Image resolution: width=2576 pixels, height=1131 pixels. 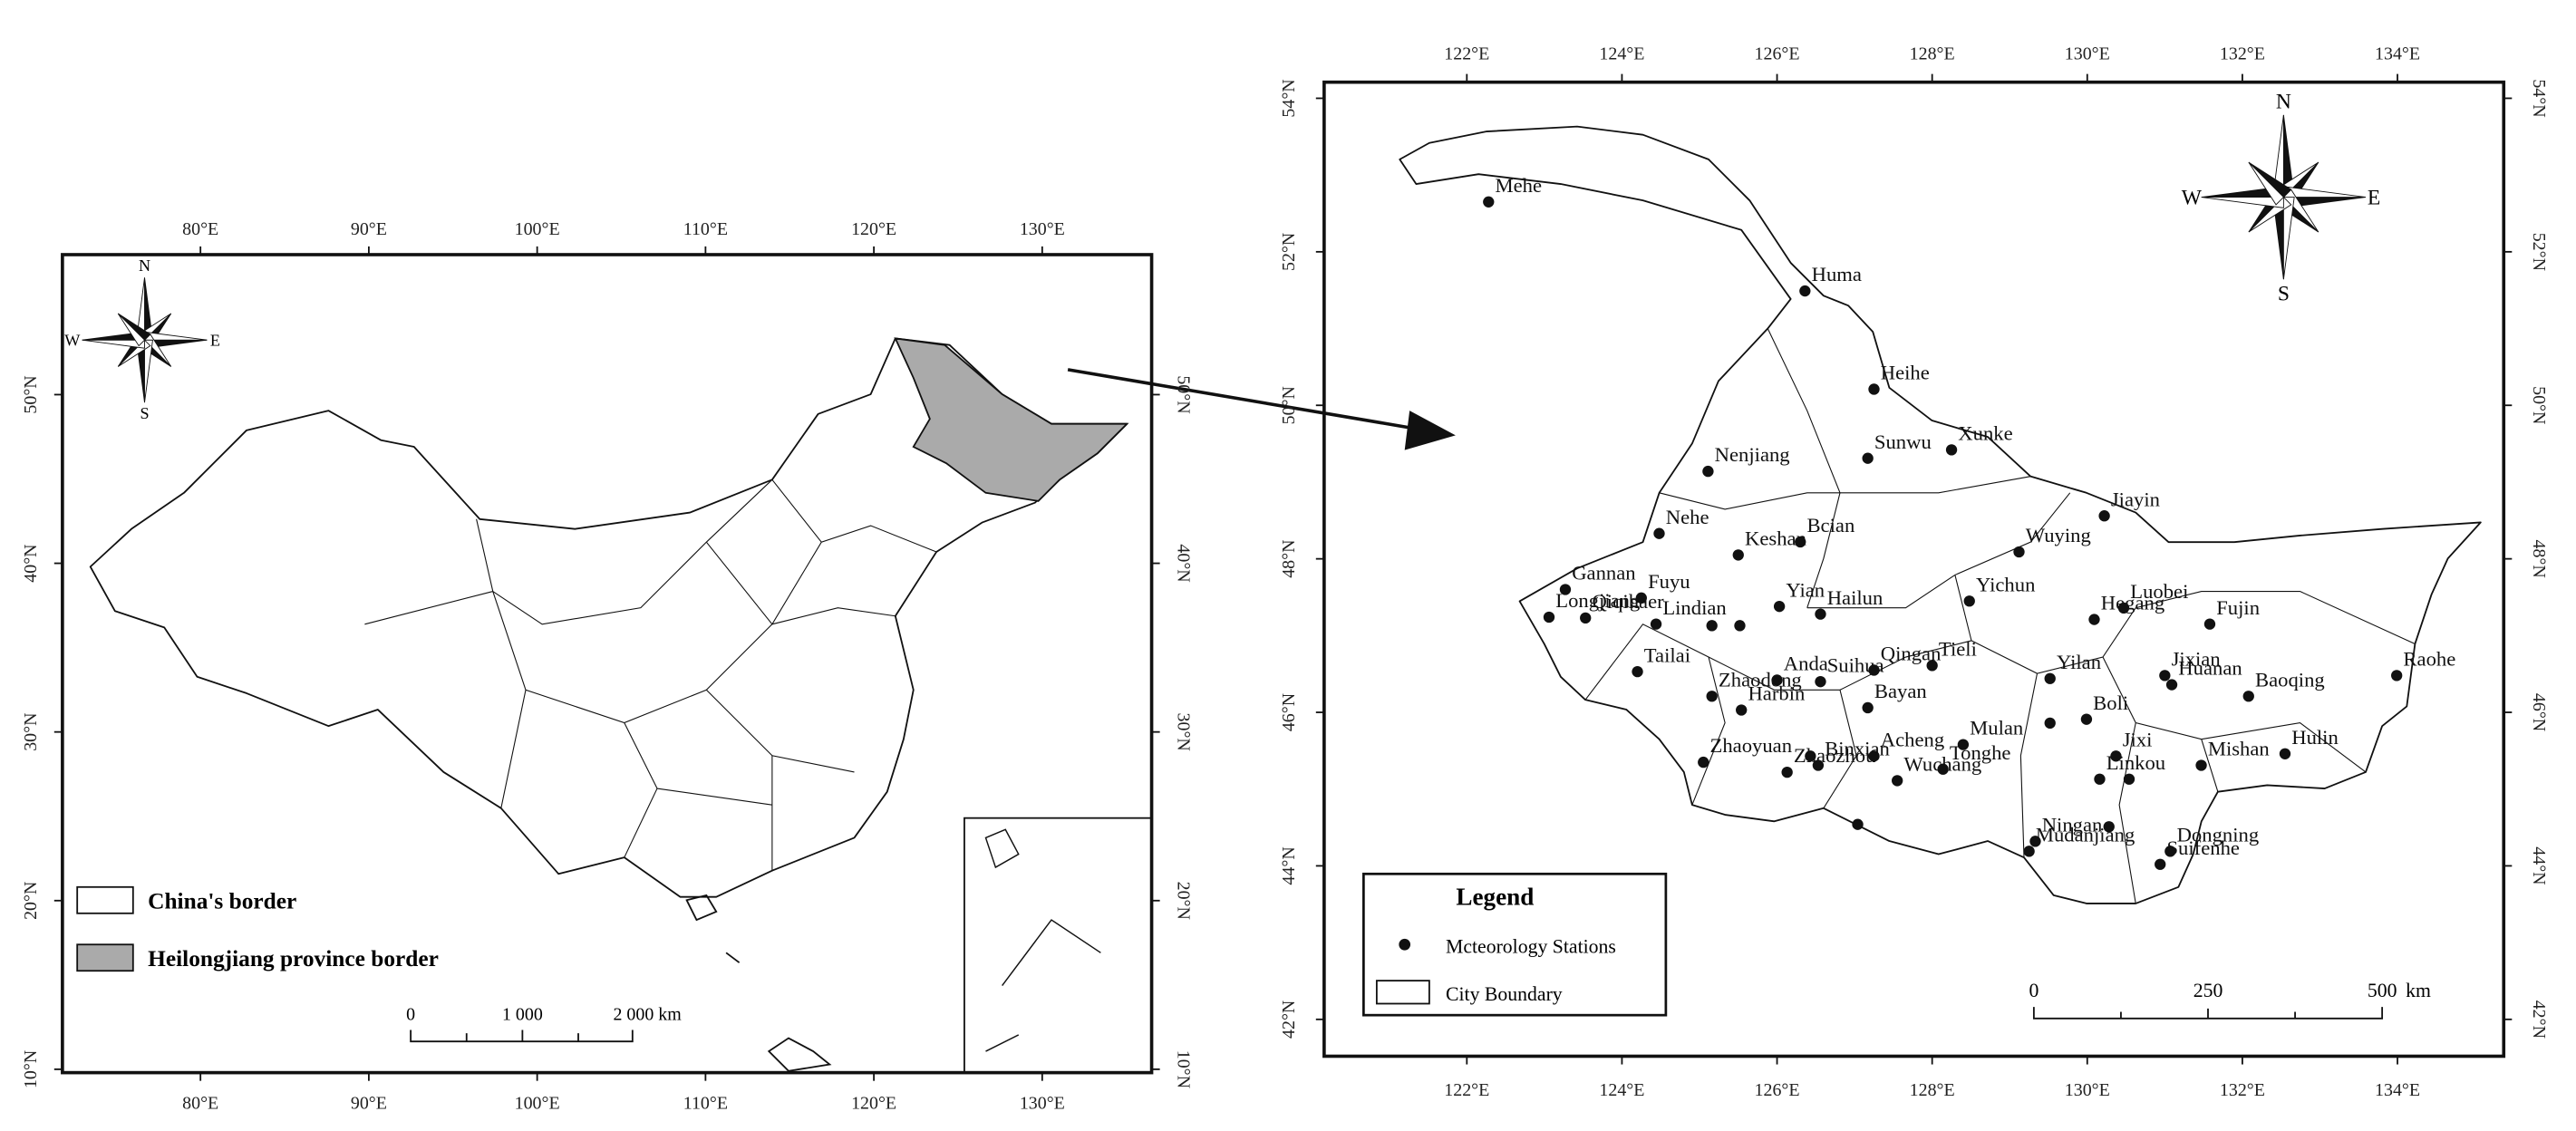 What do you see at coordinates (2072, 824) in the screenshot?
I see `station-label: Ningan` at bounding box center [2072, 824].